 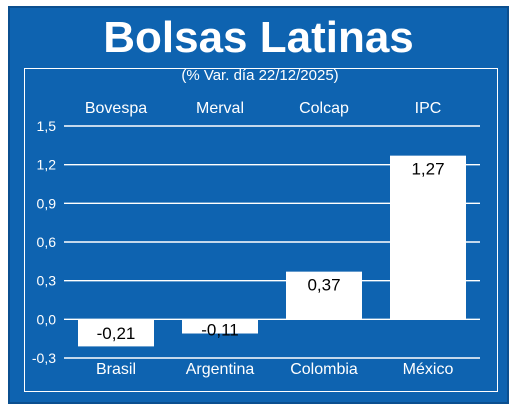 What do you see at coordinates (220, 329) in the screenshot?
I see `bar-value-label: -0,11` at bounding box center [220, 329].